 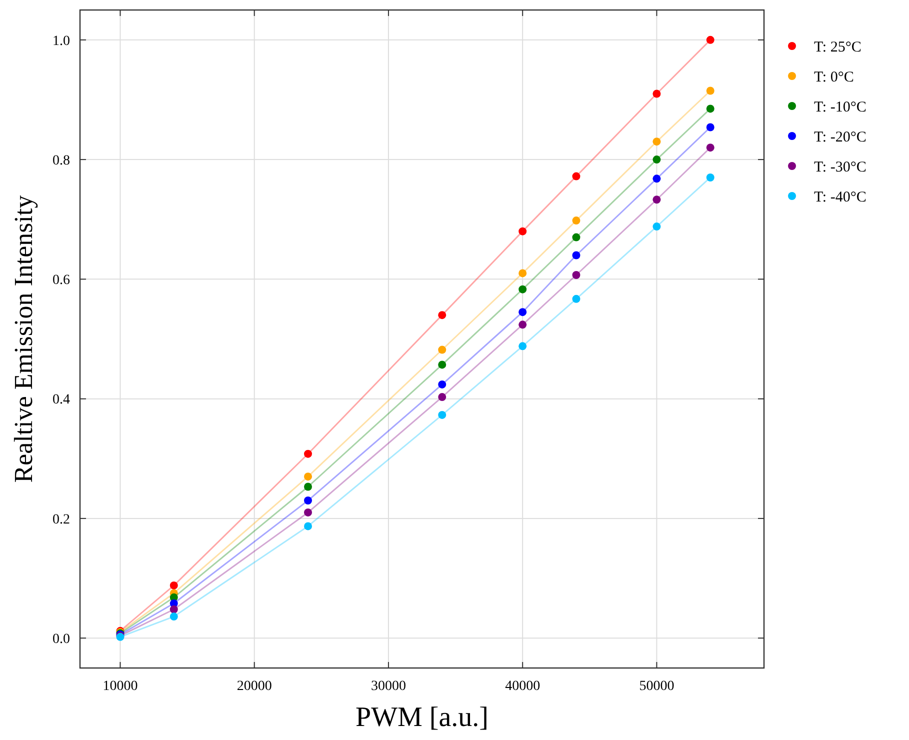 I want to click on y-tick-label: 0.0, so click(x=61, y=639).